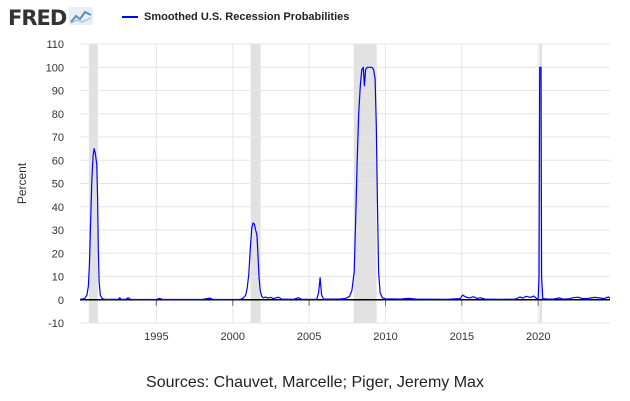 The image size is (630, 401). What do you see at coordinates (58, 185) in the screenshot?
I see `y-tick-label: 50` at bounding box center [58, 185].